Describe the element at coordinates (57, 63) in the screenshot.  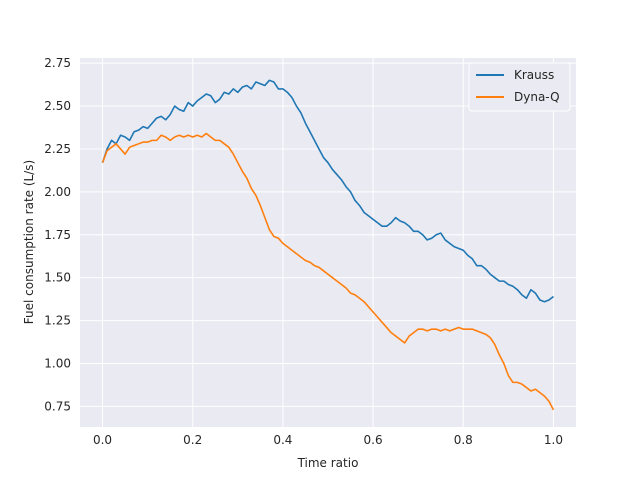
I see `y-tick-label: 2.75` at that location.